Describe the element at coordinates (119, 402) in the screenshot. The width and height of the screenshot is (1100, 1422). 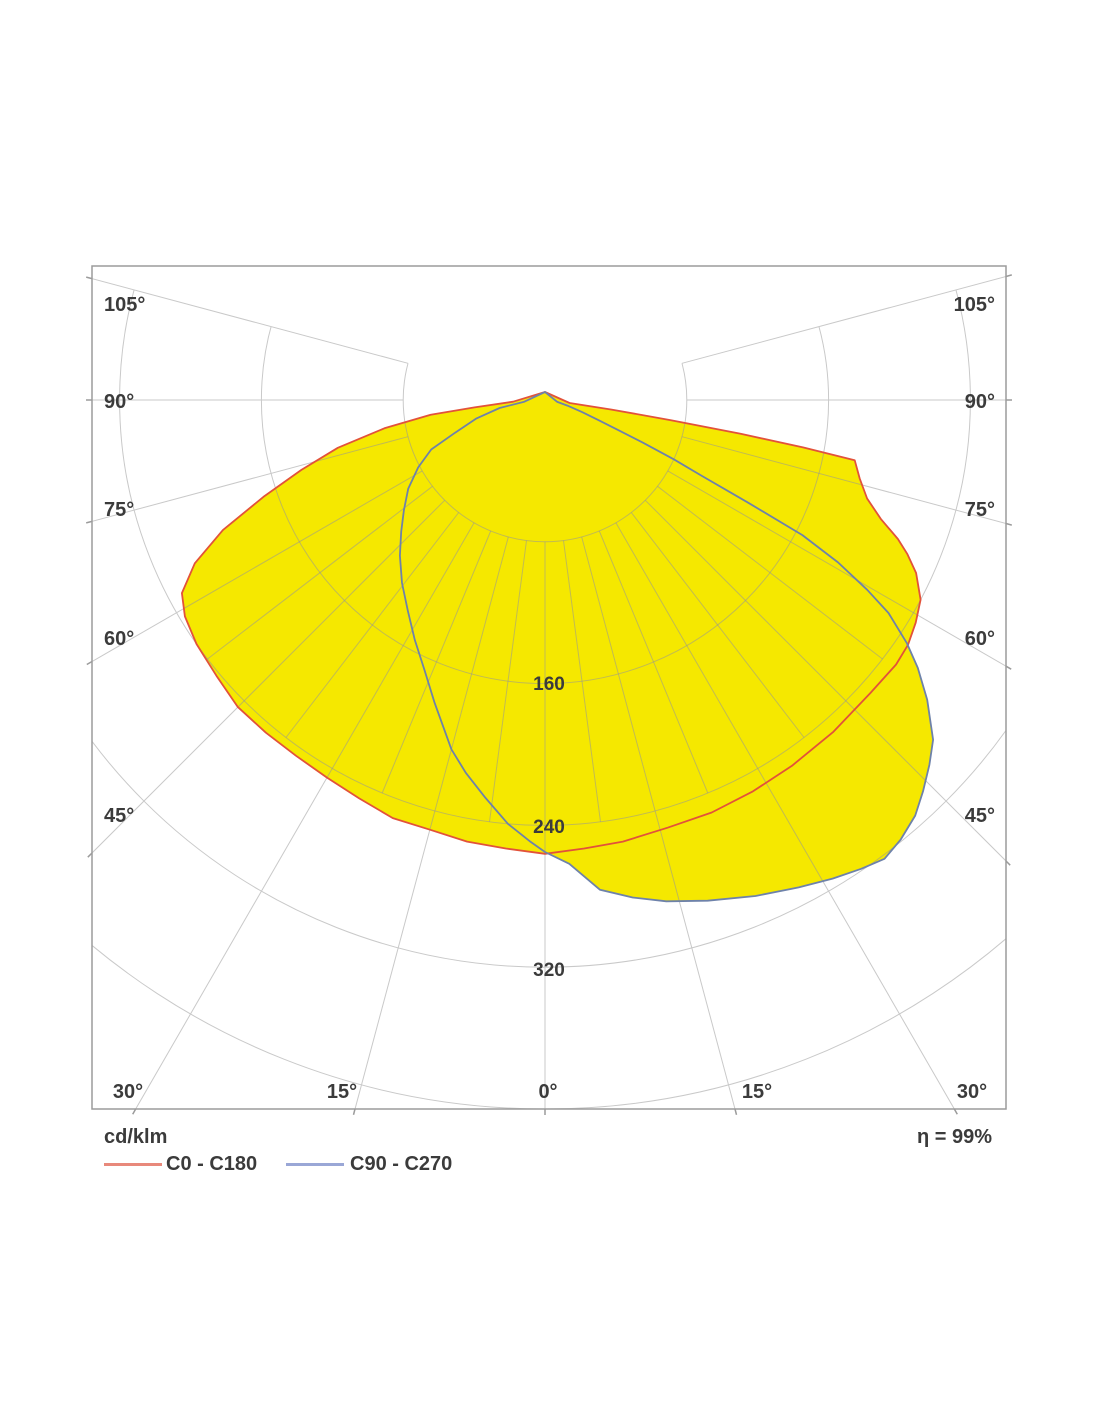
I see `angle-label-left: 90°` at that location.